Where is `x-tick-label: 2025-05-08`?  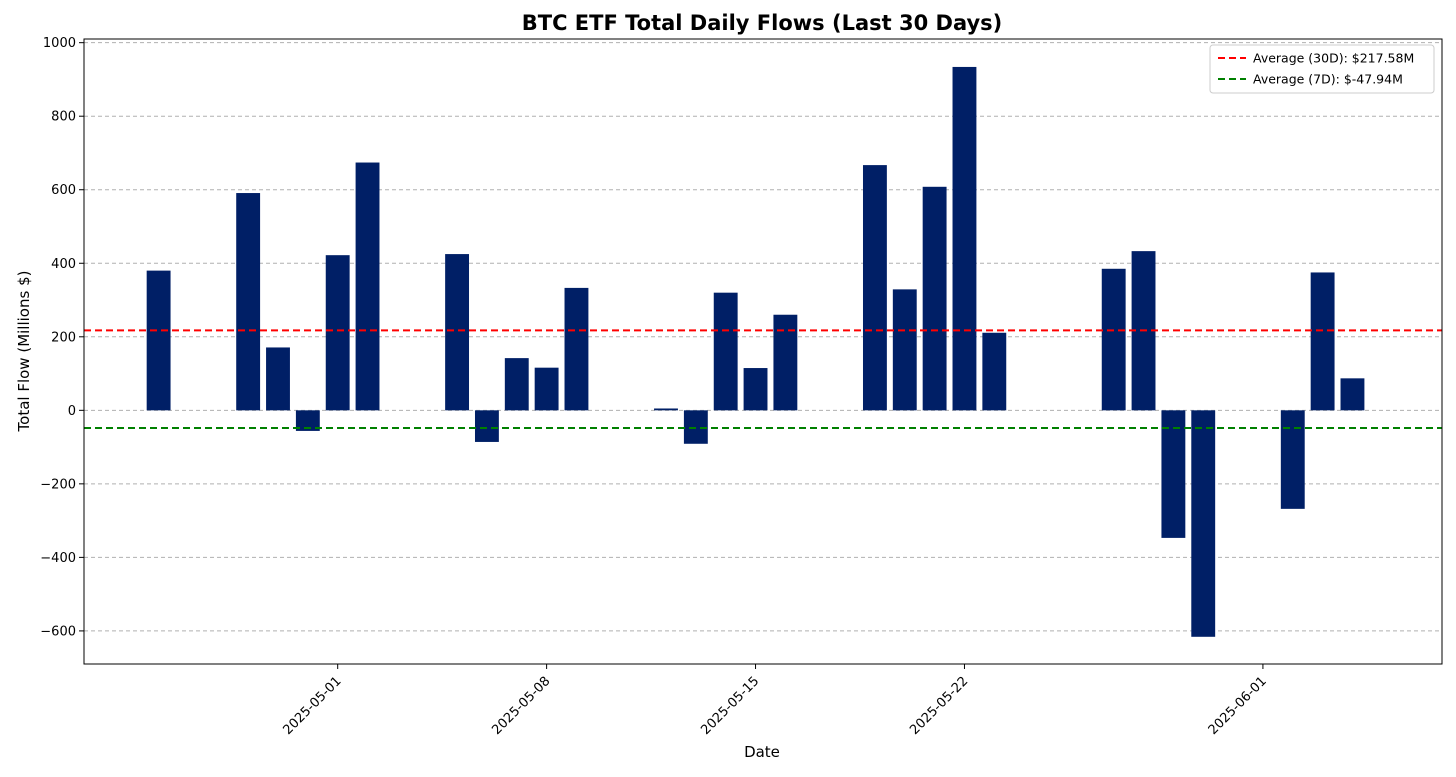
x-tick-label: 2025-05-08 is located at coordinates (521, 706).